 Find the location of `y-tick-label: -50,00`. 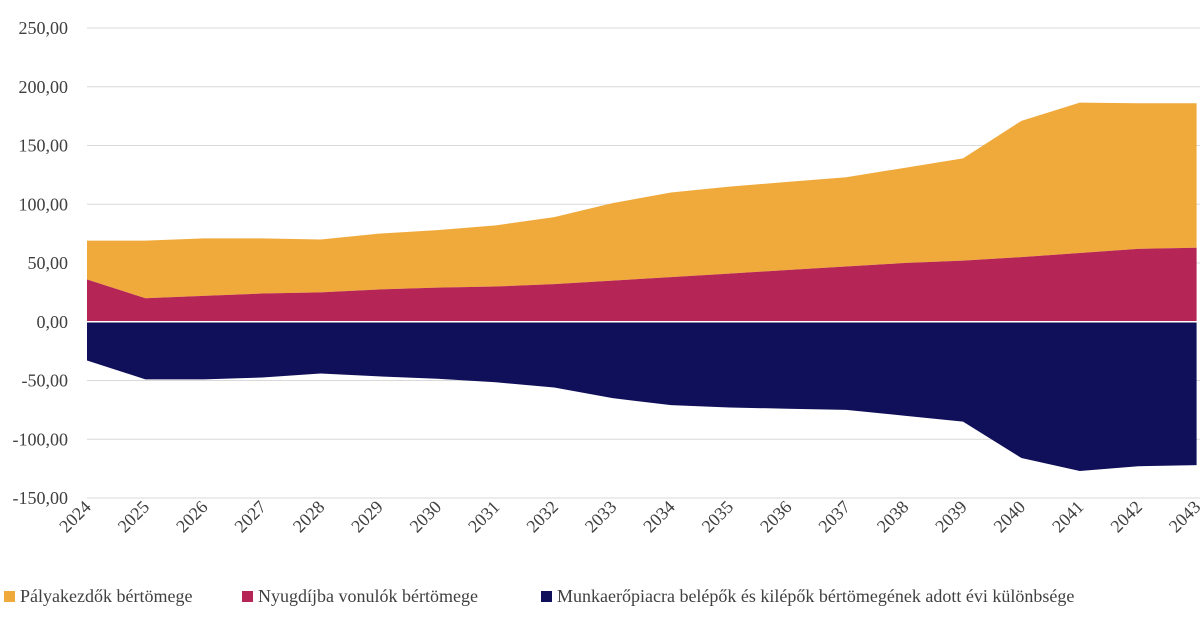

y-tick-label: -50,00 is located at coordinates (45, 381).